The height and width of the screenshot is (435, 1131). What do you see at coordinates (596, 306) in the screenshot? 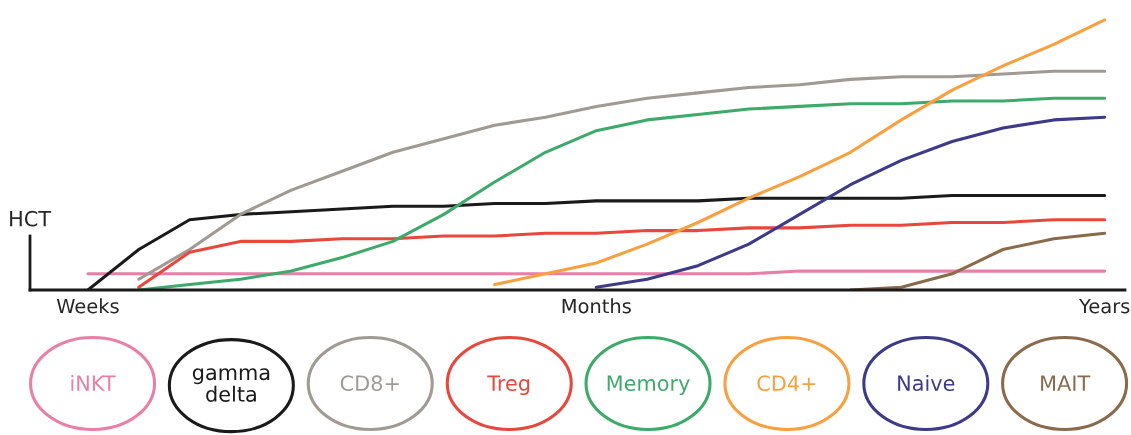
I see `x-tick-label: Months` at bounding box center [596, 306].